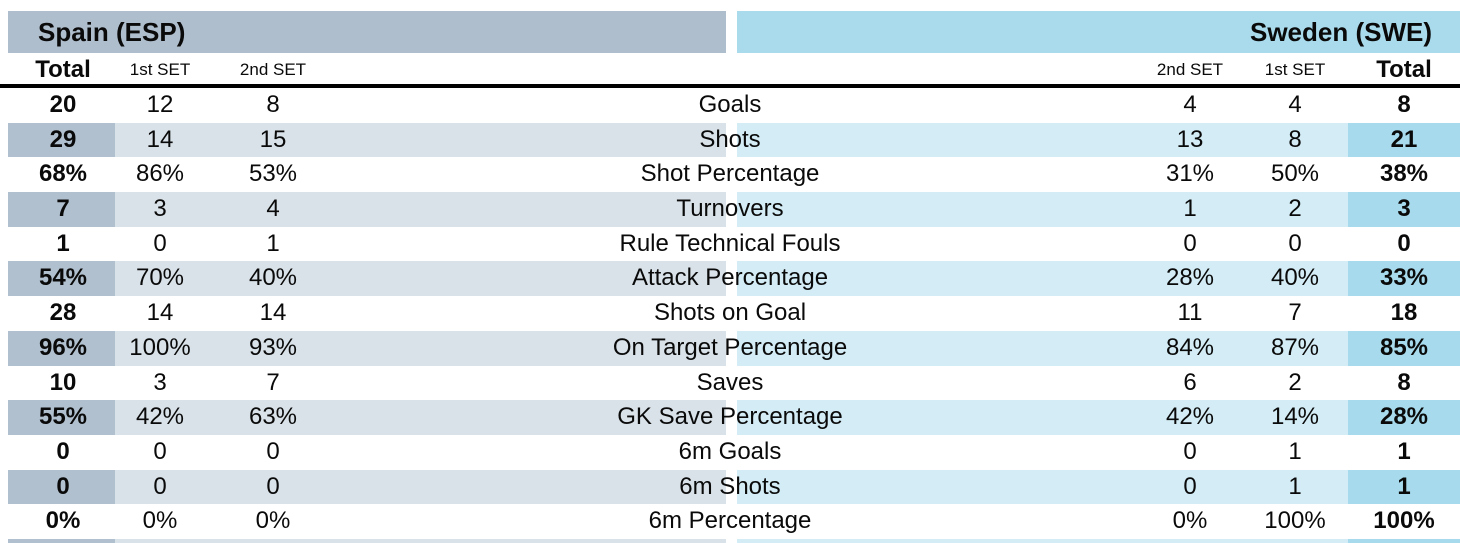 This screenshot has height=543, width=1460. What do you see at coordinates (1190, 104) in the screenshot?
I see `away-set2-value: 4` at bounding box center [1190, 104].